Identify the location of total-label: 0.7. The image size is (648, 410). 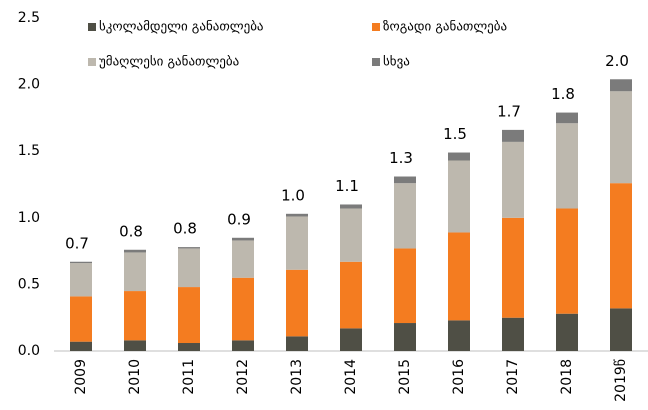
(77, 243).